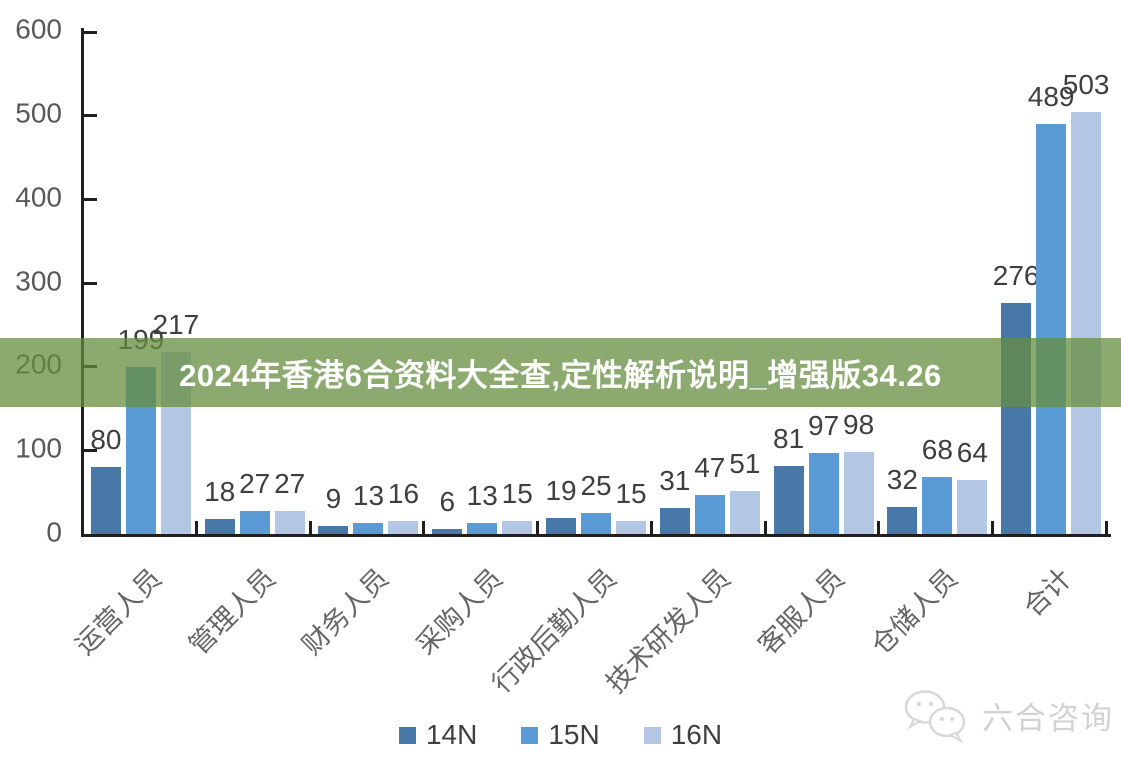 This screenshot has width=1121, height=757. Describe the element at coordinates (972, 452) in the screenshot. I see `bar-value-label: 64` at that location.